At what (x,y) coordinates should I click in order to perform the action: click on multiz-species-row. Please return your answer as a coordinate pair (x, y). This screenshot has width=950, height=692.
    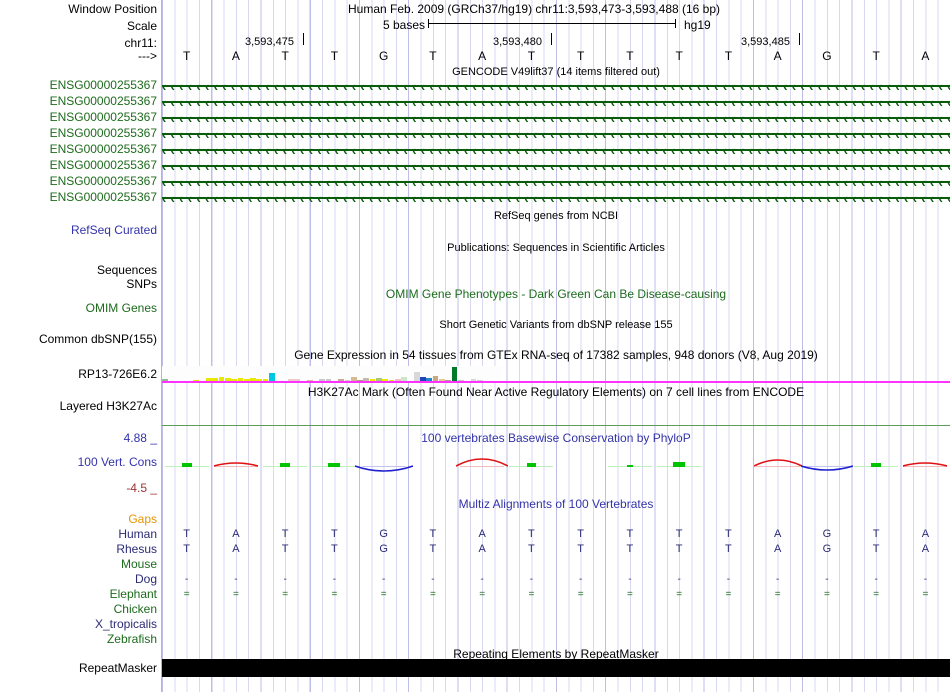
    Looking at the image, I should click on (556, 565).